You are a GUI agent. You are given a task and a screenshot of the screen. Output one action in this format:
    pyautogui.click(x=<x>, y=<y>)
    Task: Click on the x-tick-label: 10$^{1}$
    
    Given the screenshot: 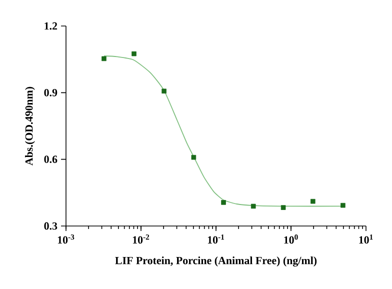 What is the action you would take?
    pyautogui.click(x=366, y=239)
    